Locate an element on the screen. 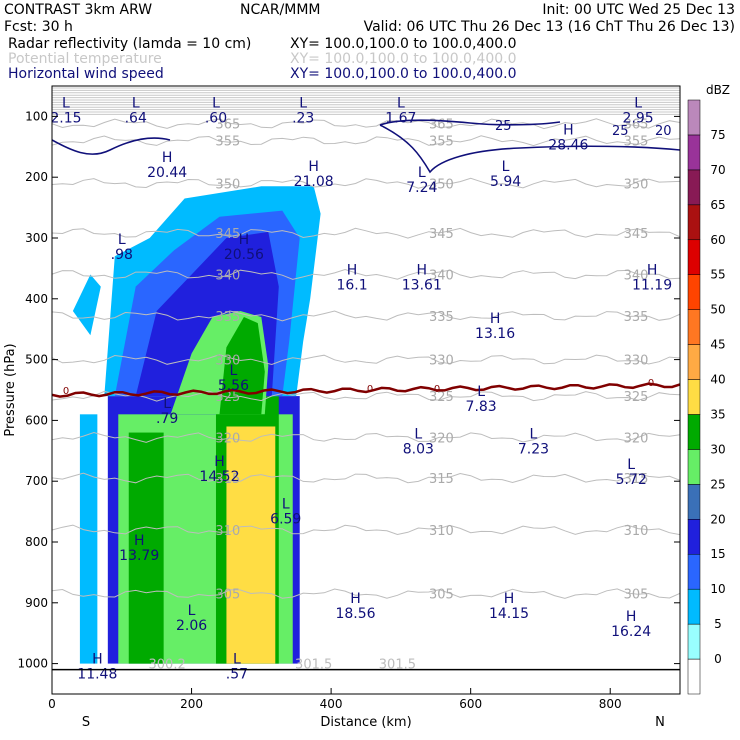  x-tick-label-600: 600 is located at coordinates (470, 704).